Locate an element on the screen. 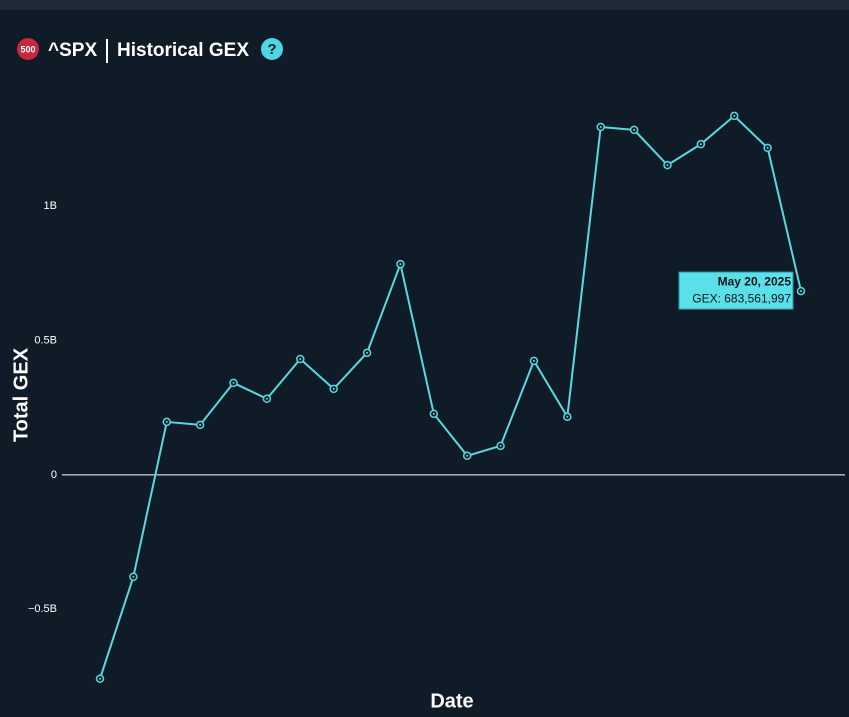 Image resolution: width=849 pixels, height=717 pixels. tooltip-box is located at coordinates (736, 290).